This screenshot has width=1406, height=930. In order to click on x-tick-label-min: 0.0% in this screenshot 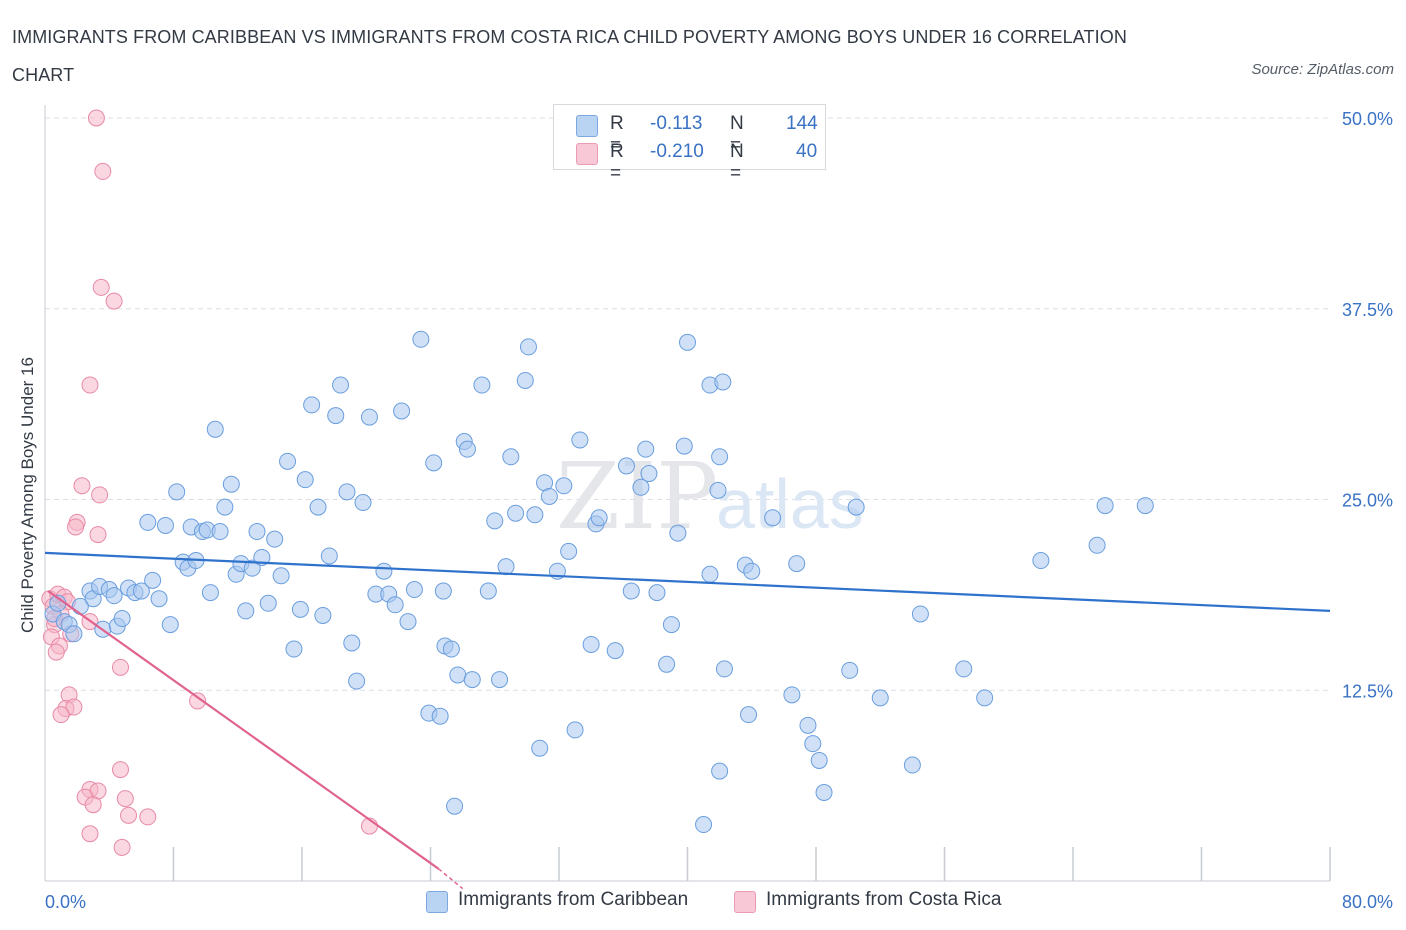, I will do `click(65, 902)`.